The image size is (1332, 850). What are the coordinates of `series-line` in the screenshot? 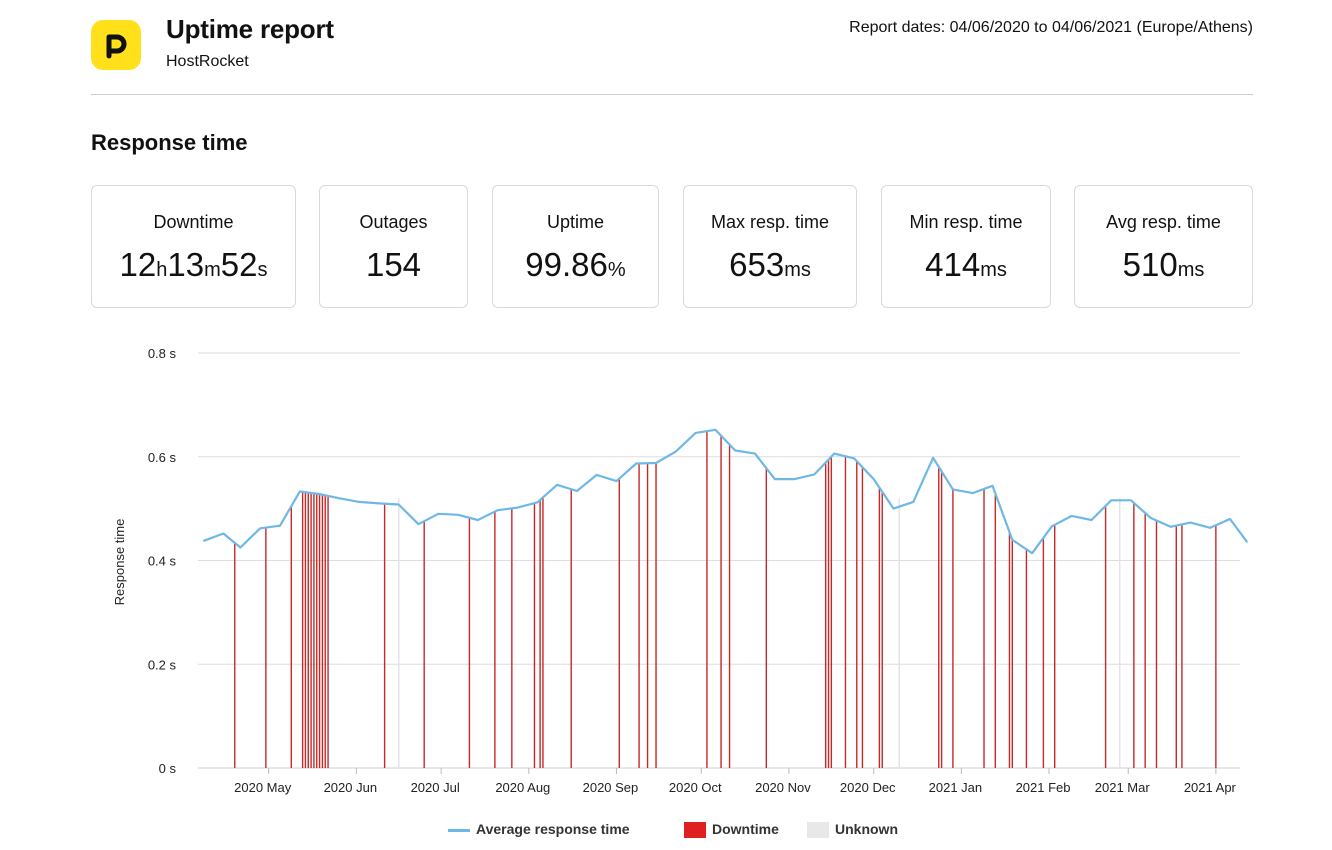 It's located at (725, 491).